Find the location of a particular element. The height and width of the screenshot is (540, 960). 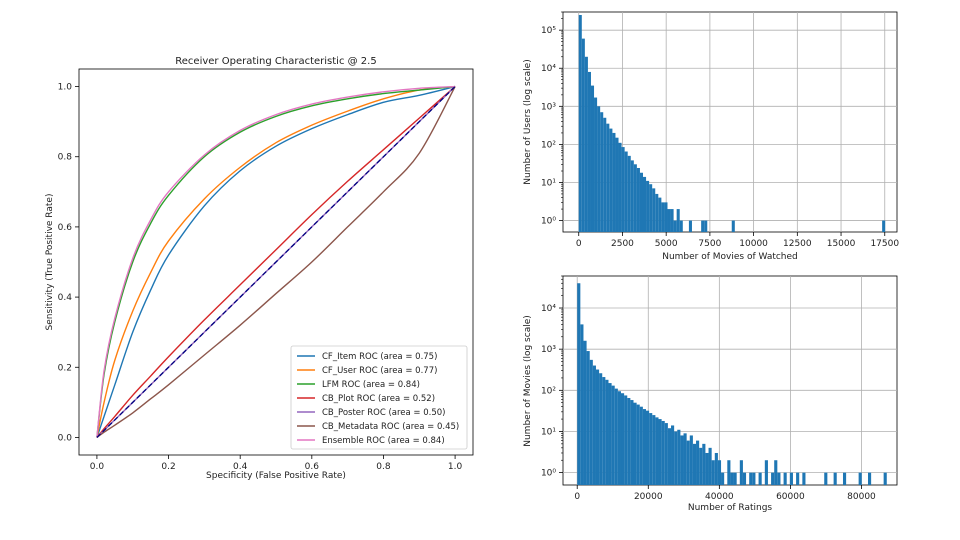

hist-xtick-label: 60000 is located at coordinates (790, 497).